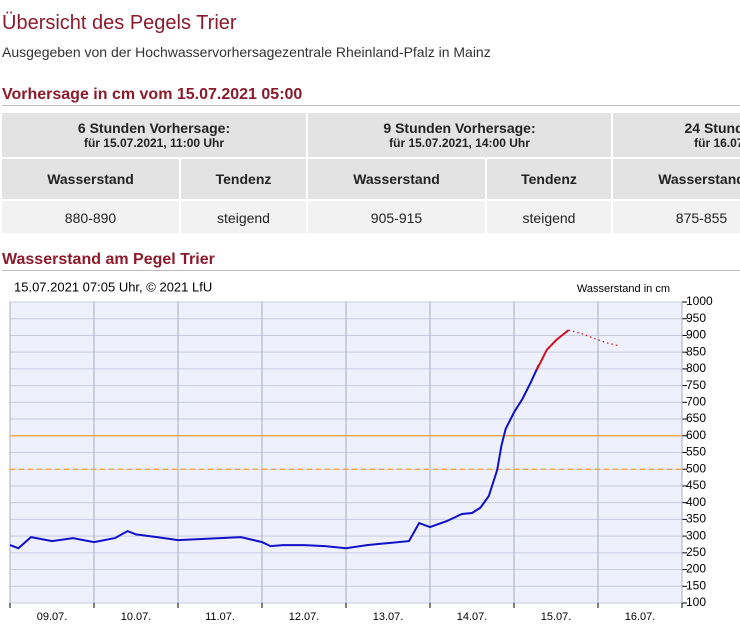 This screenshot has height=643, width=740. Describe the element at coordinates (696, 585) in the screenshot. I see `y-tick-label: 150` at that location.